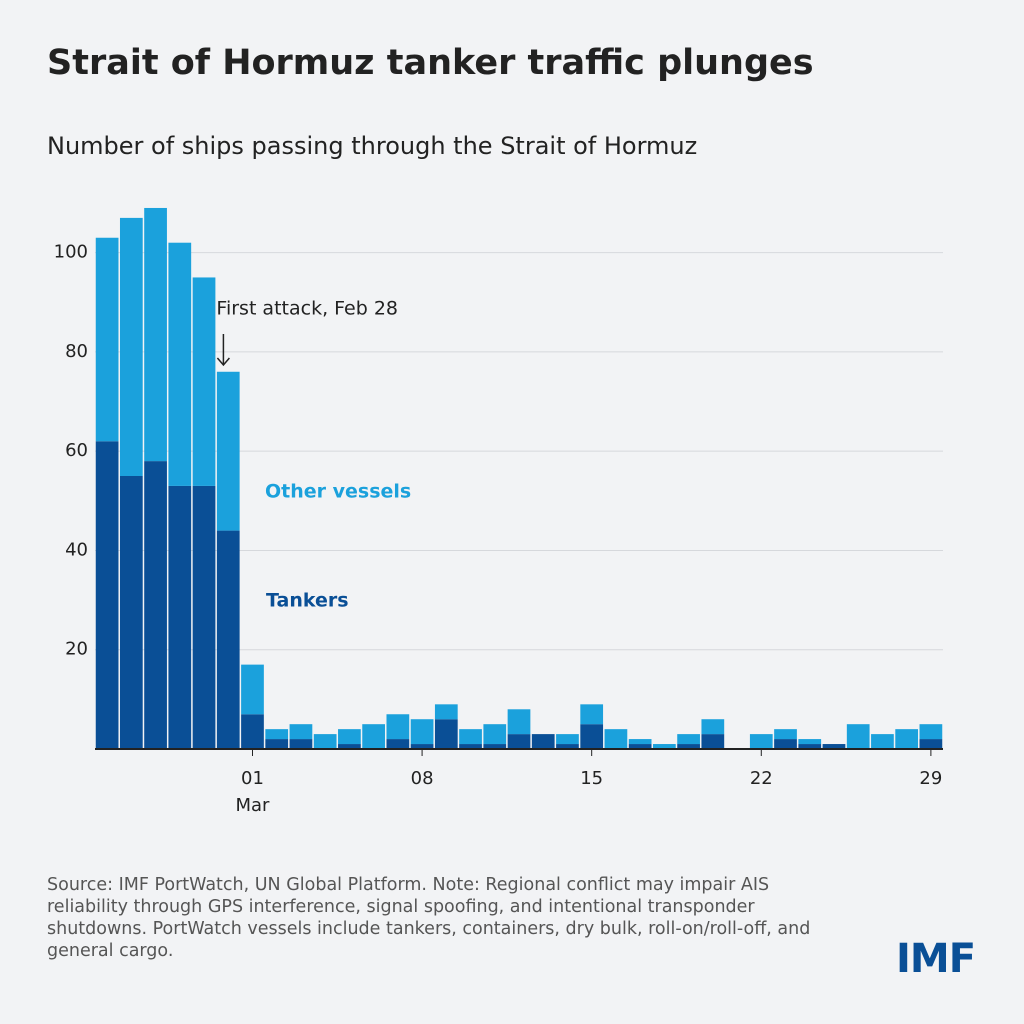 Image resolution: width=1024 pixels, height=1024 pixels. I want to click on y-tick-label: 40, so click(76, 549).